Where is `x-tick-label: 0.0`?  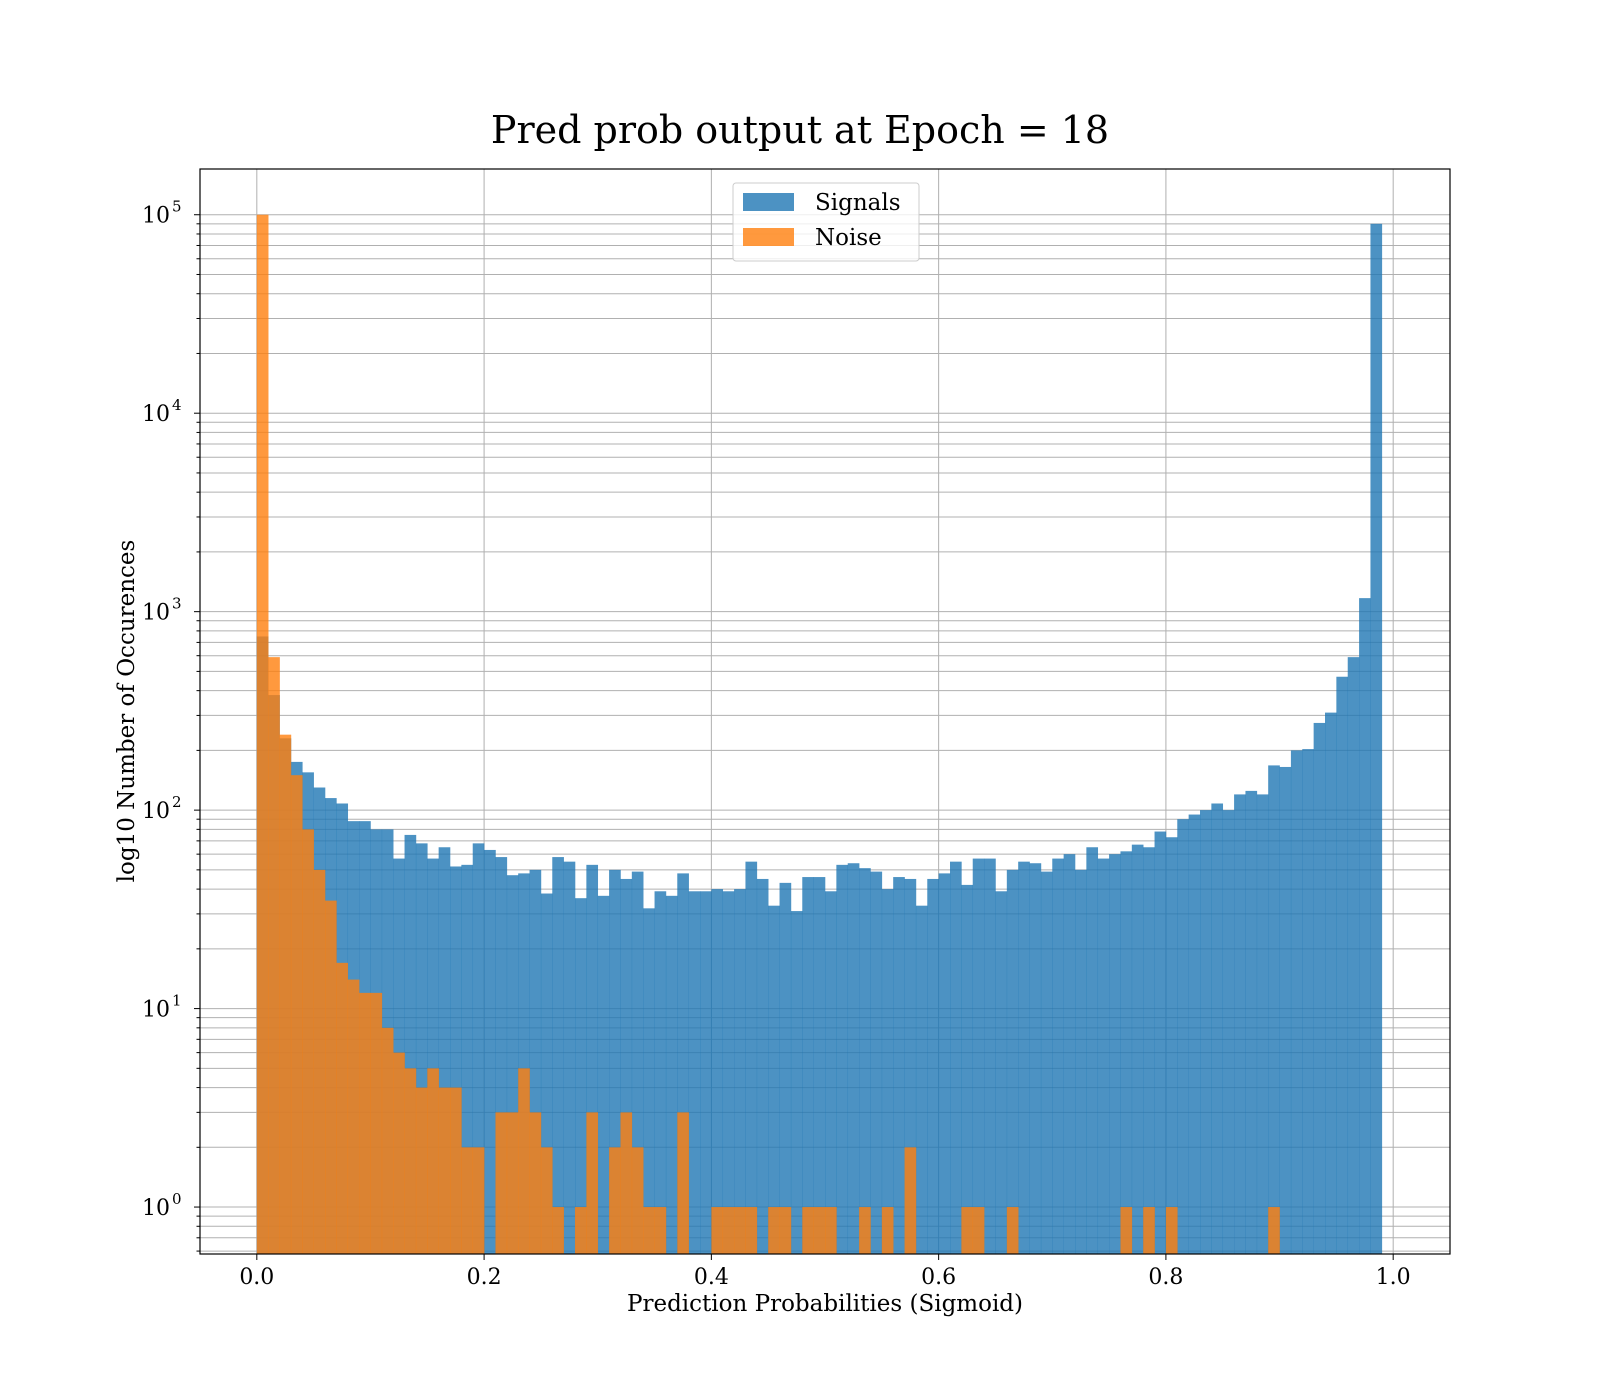 x-tick-label: 0.0 is located at coordinates (256, 1277).